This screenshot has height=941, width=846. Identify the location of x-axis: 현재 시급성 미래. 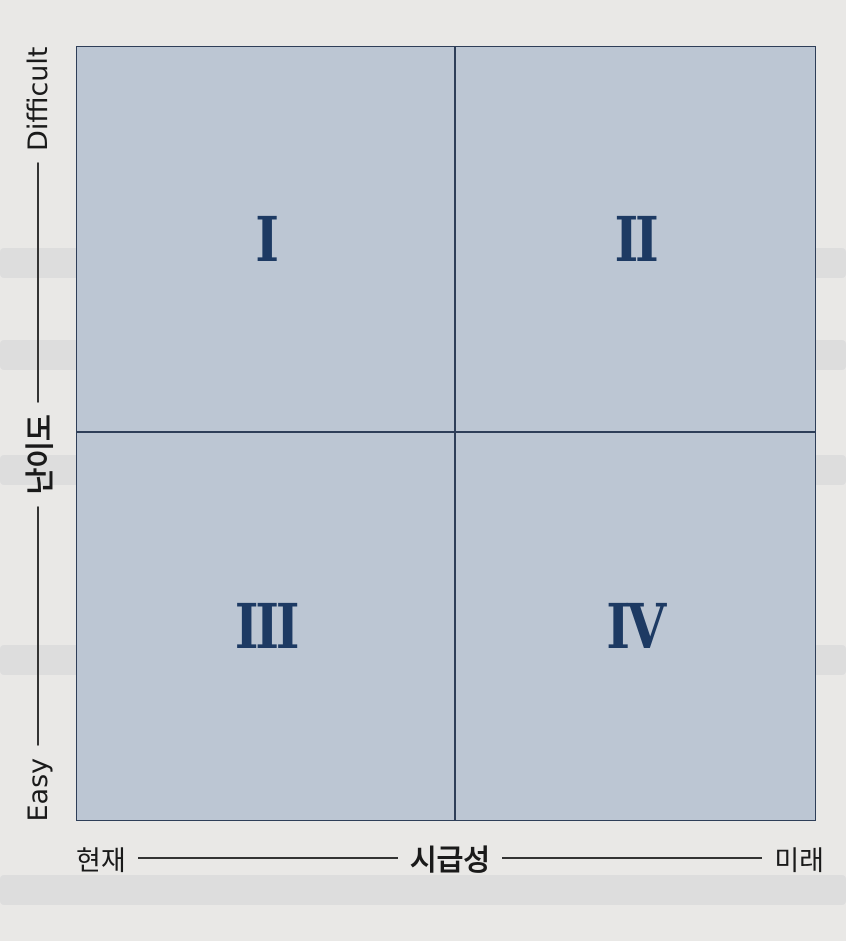
(450, 858).